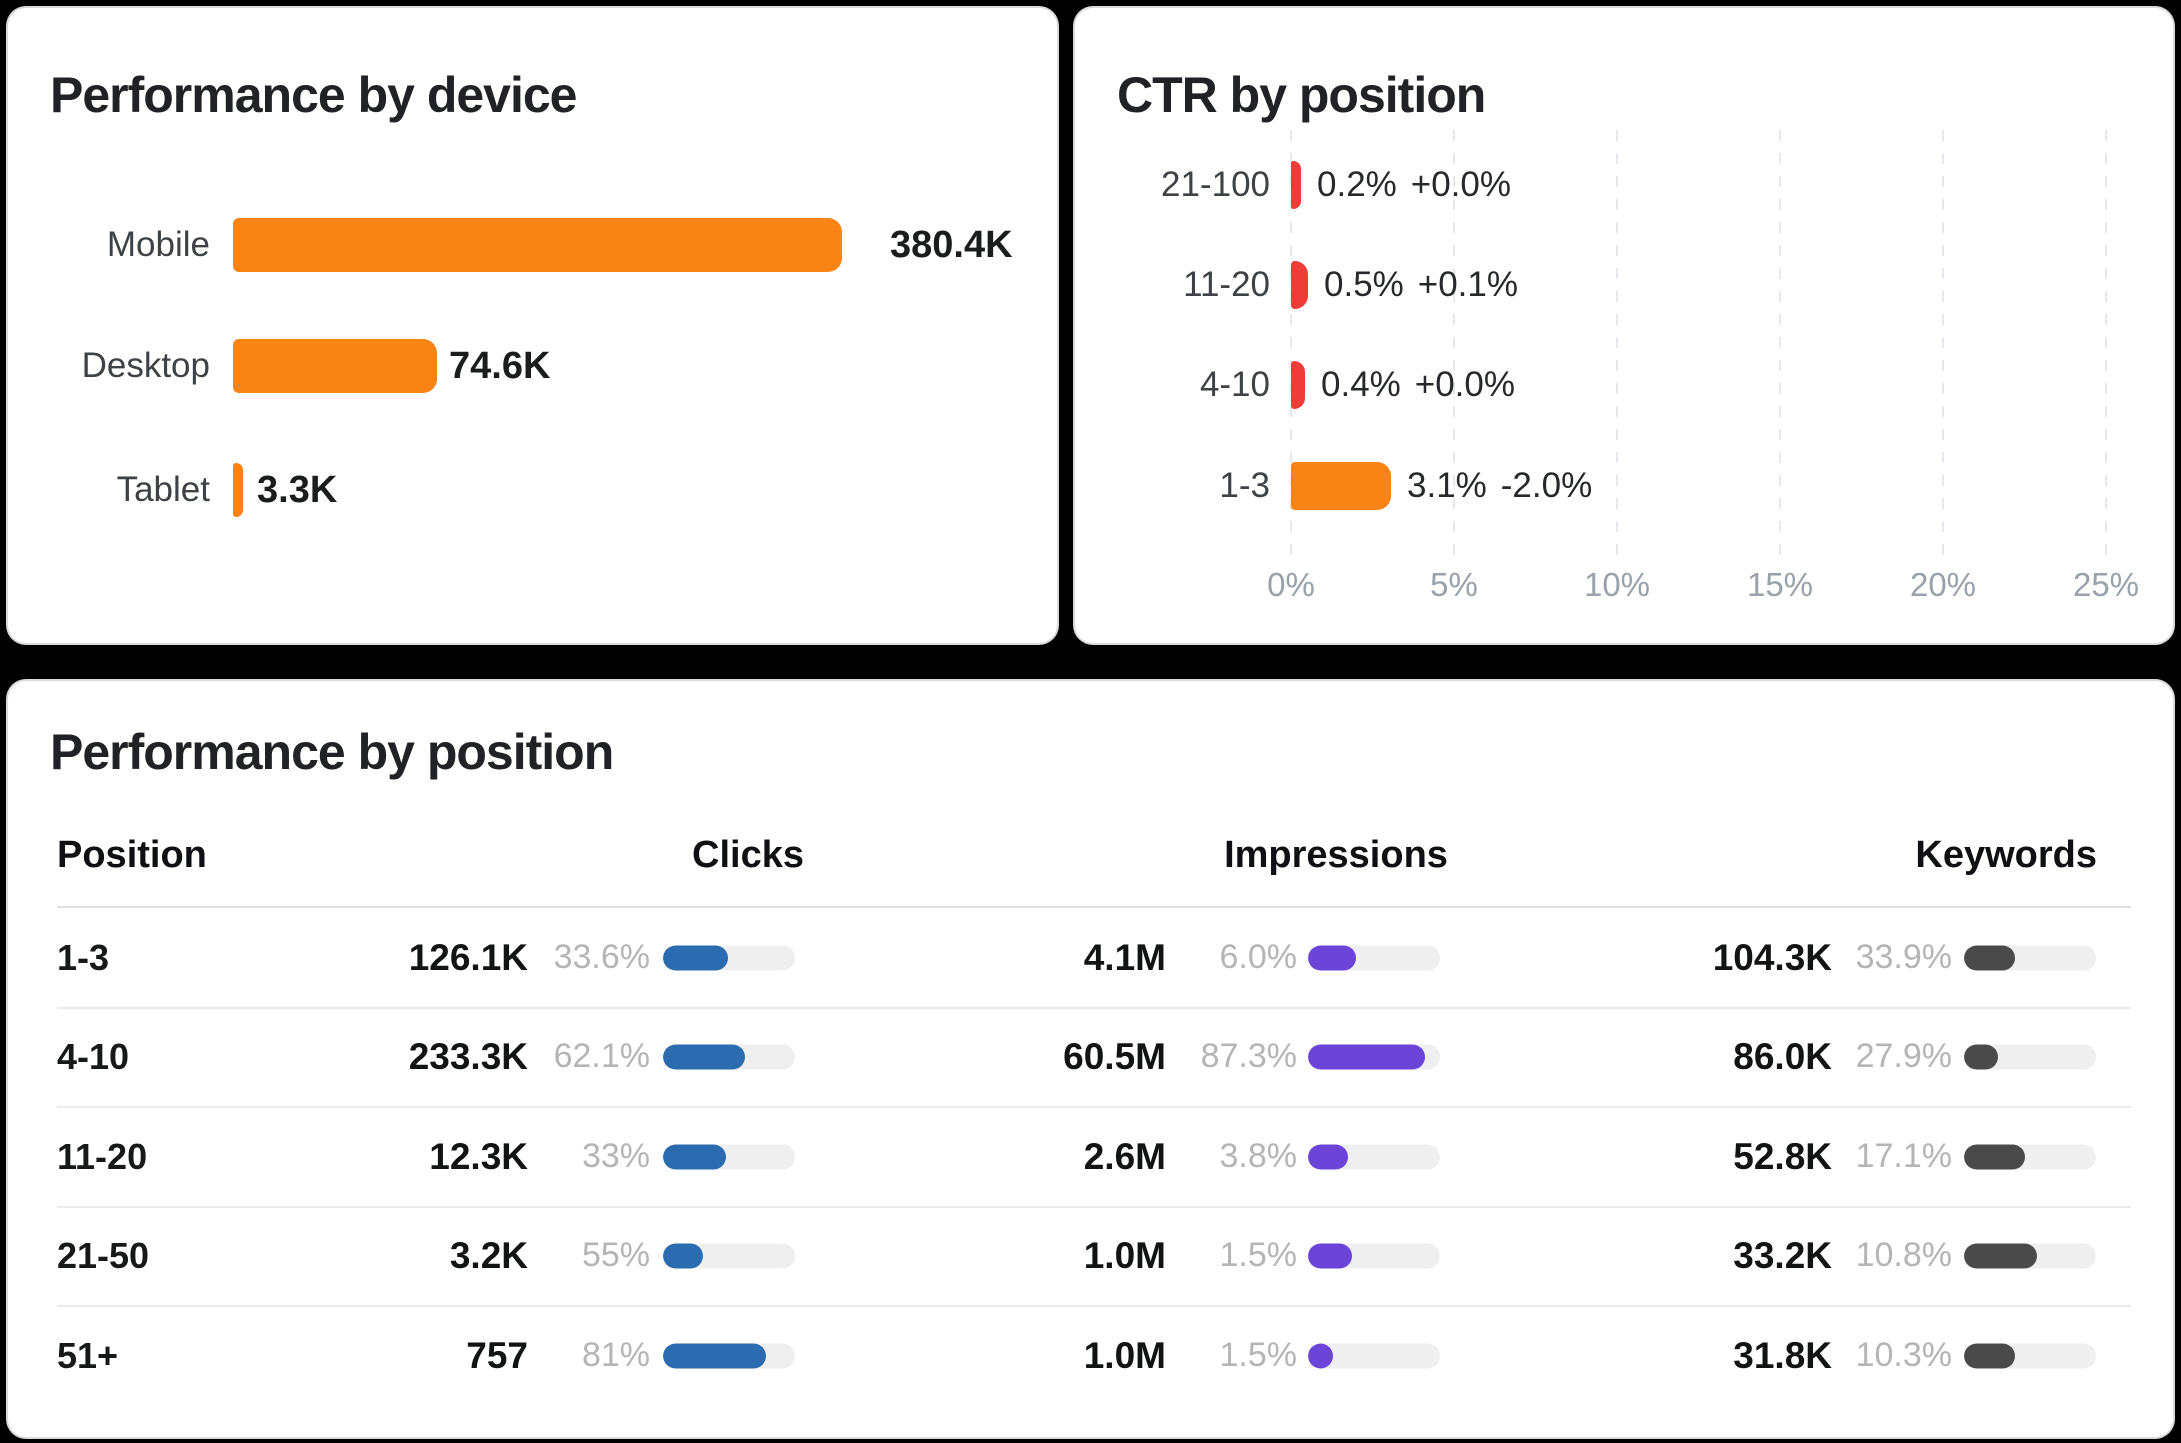  I want to click on column-header-clicks: Clicks, so click(748, 854).